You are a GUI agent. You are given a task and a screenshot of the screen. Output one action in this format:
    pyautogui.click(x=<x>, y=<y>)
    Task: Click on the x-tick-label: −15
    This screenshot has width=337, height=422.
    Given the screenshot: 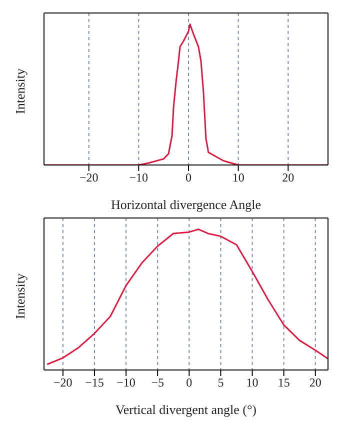 What is the action you would take?
    pyautogui.click(x=94, y=383)
    